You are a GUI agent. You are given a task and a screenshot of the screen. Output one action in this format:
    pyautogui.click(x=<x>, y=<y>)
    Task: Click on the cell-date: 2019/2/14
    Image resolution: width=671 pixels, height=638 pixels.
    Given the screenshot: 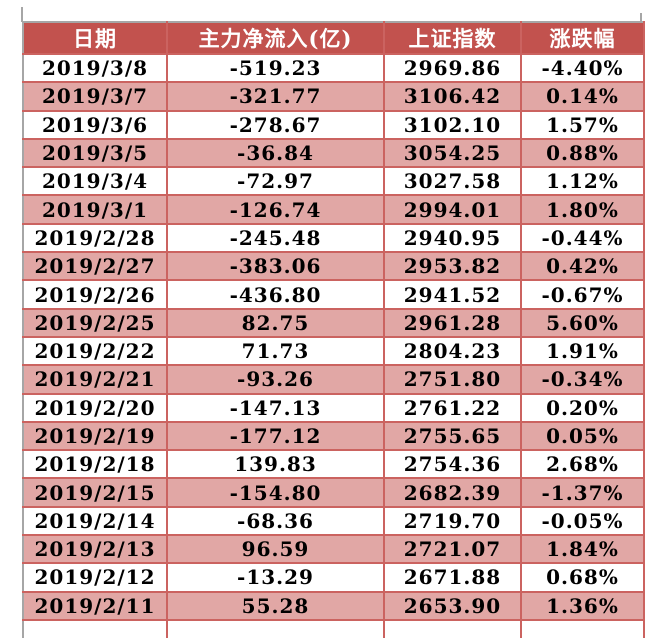 What is the action you would take?
    pyautogui.click(x=95, y=521)
    